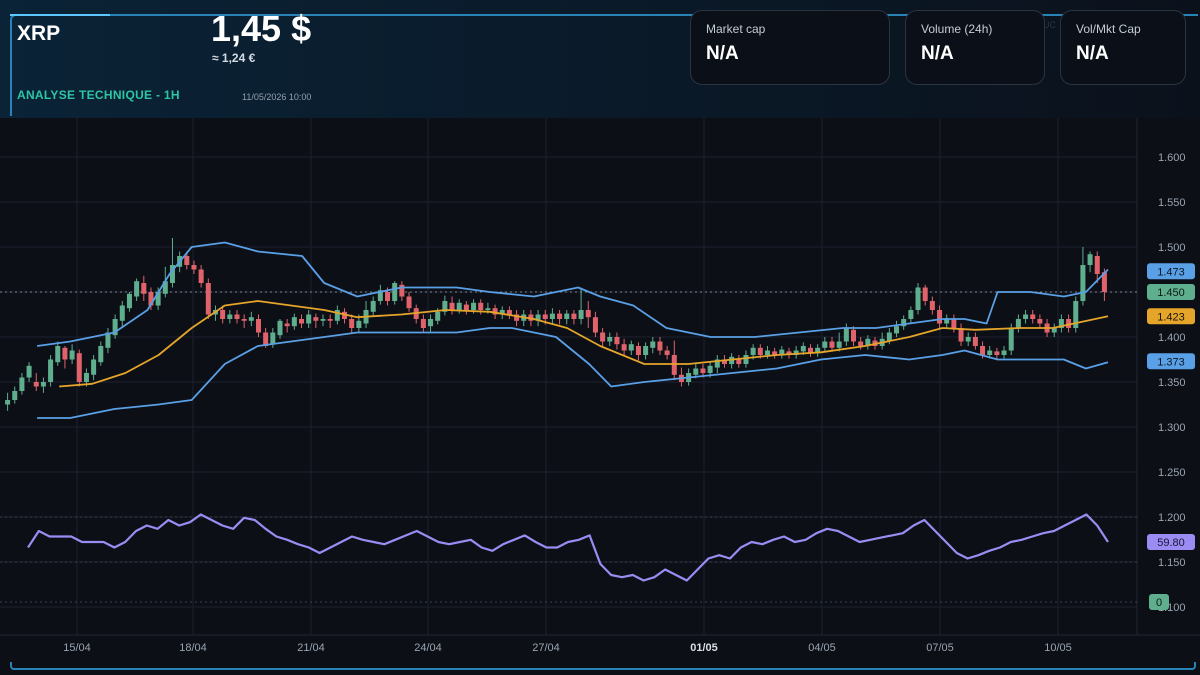 The image size is (1200, 675). I want to click on price-badge: 1.423, so click(1171, 317).